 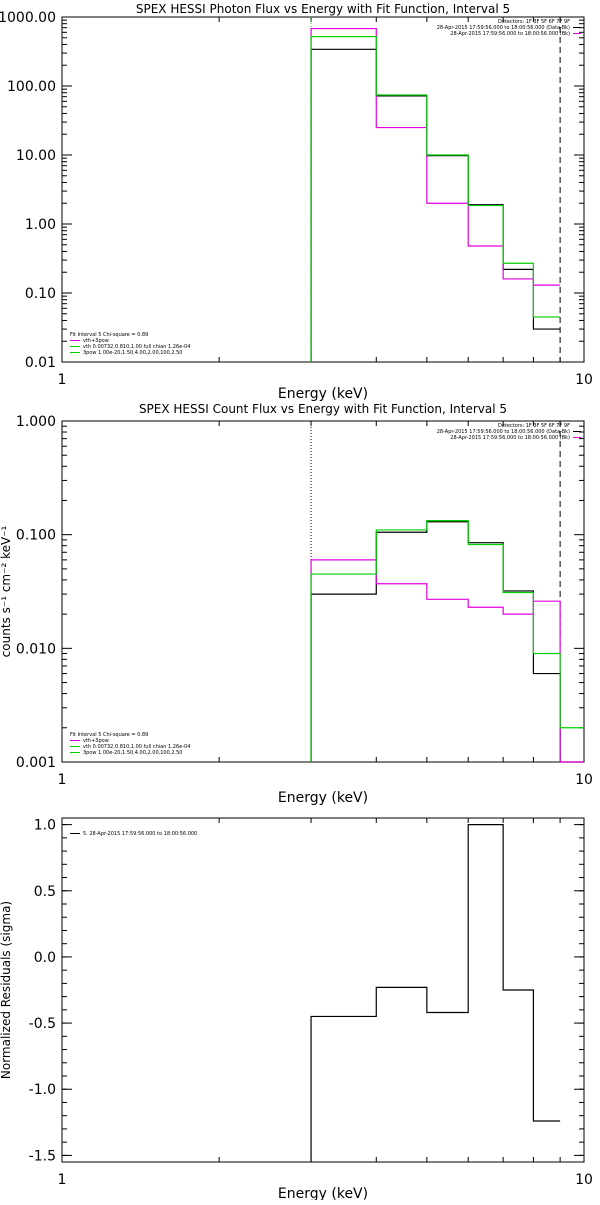 I want to click on y-tick-label: 1000.00, so click(x=28, y=18).